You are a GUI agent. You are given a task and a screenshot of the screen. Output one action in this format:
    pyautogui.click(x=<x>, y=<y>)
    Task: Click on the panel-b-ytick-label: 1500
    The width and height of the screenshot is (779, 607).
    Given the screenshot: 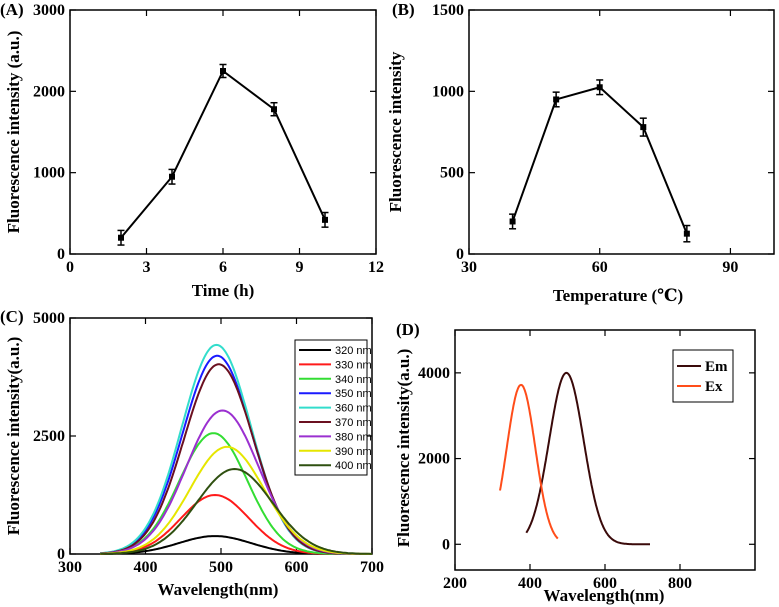 What is the action you would take?
    pyautogui.click(x=448, y=10)
    